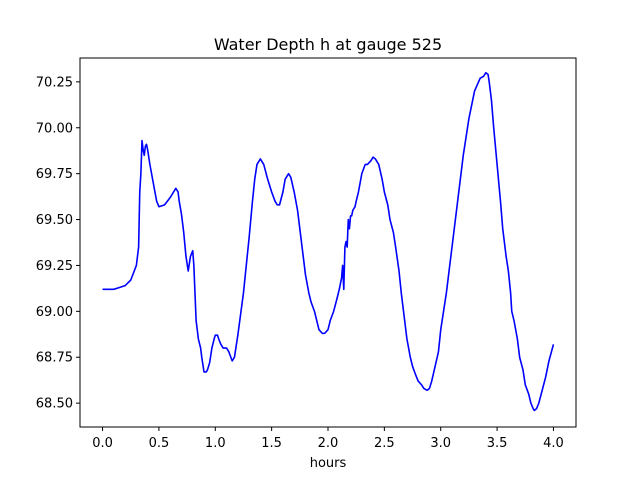 The height and width of the screenshot is (480, 640). What do you see at coordinates (102, 443) in the screenshot?
I see `x-tick-label: 0.0` at bounding box center [102, 443].